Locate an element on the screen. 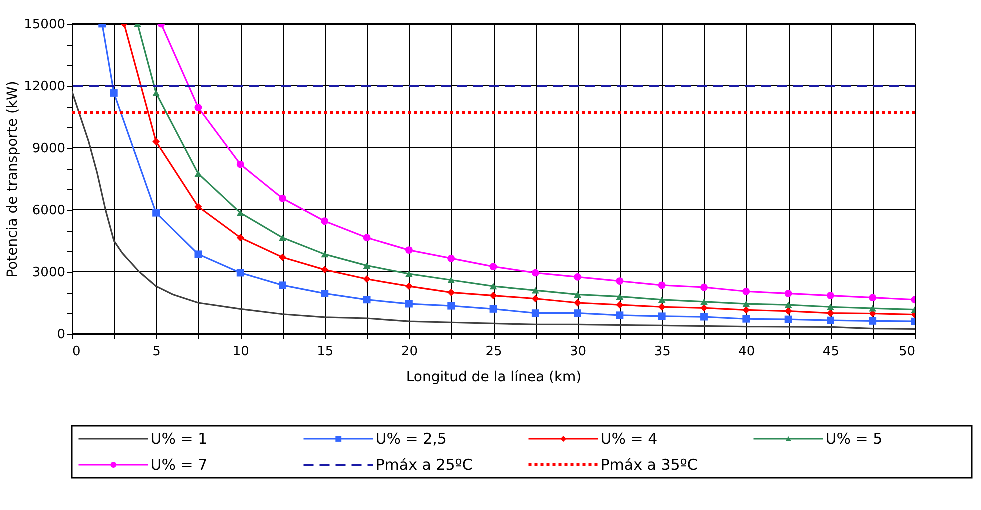 The height and width of the screenshot is (510, 981). legend-label: U% = 5 is located at coordinates (854, 439).